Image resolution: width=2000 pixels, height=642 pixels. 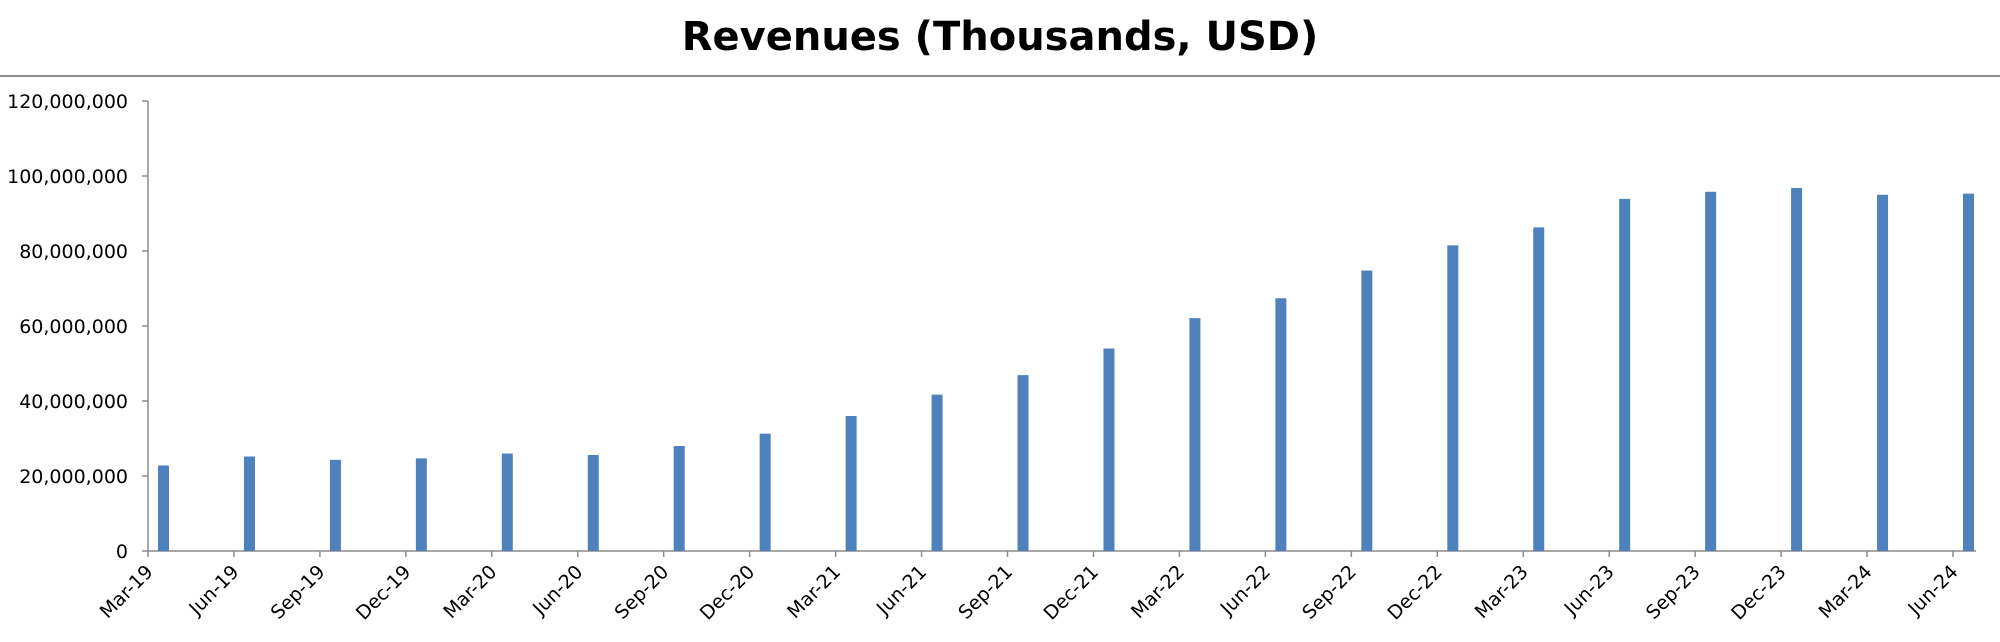 I want to click on x-tick-label: Dec-20, so click(x=728, y=593).